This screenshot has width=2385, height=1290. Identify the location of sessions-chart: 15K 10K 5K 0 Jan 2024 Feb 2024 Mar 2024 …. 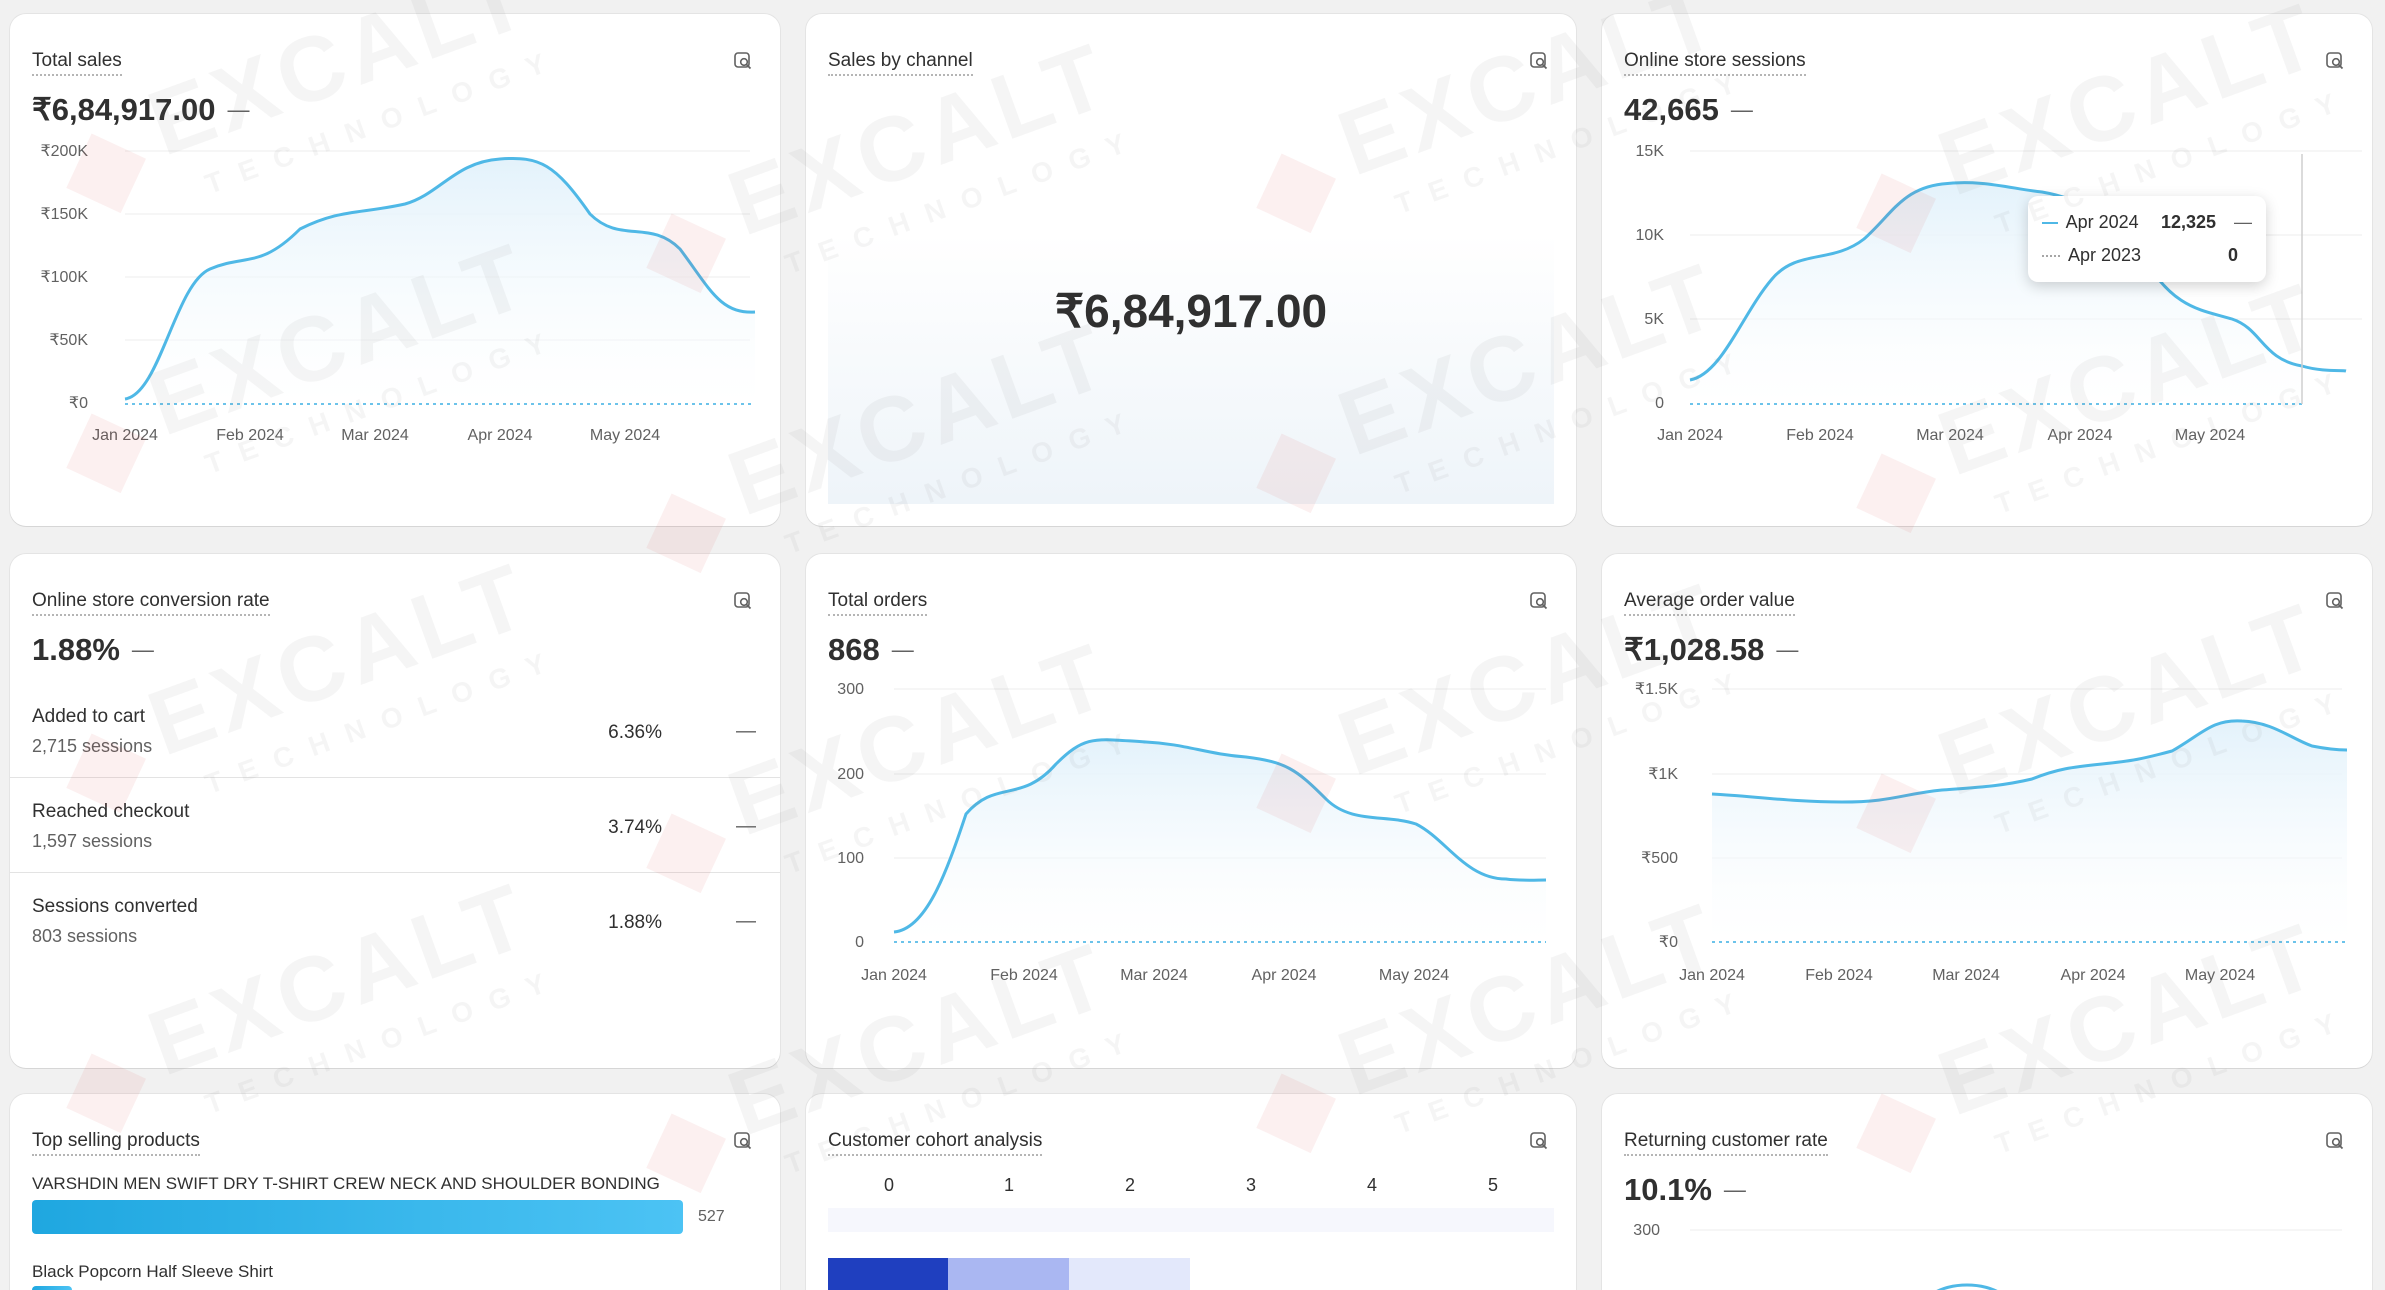
(1999, 293).